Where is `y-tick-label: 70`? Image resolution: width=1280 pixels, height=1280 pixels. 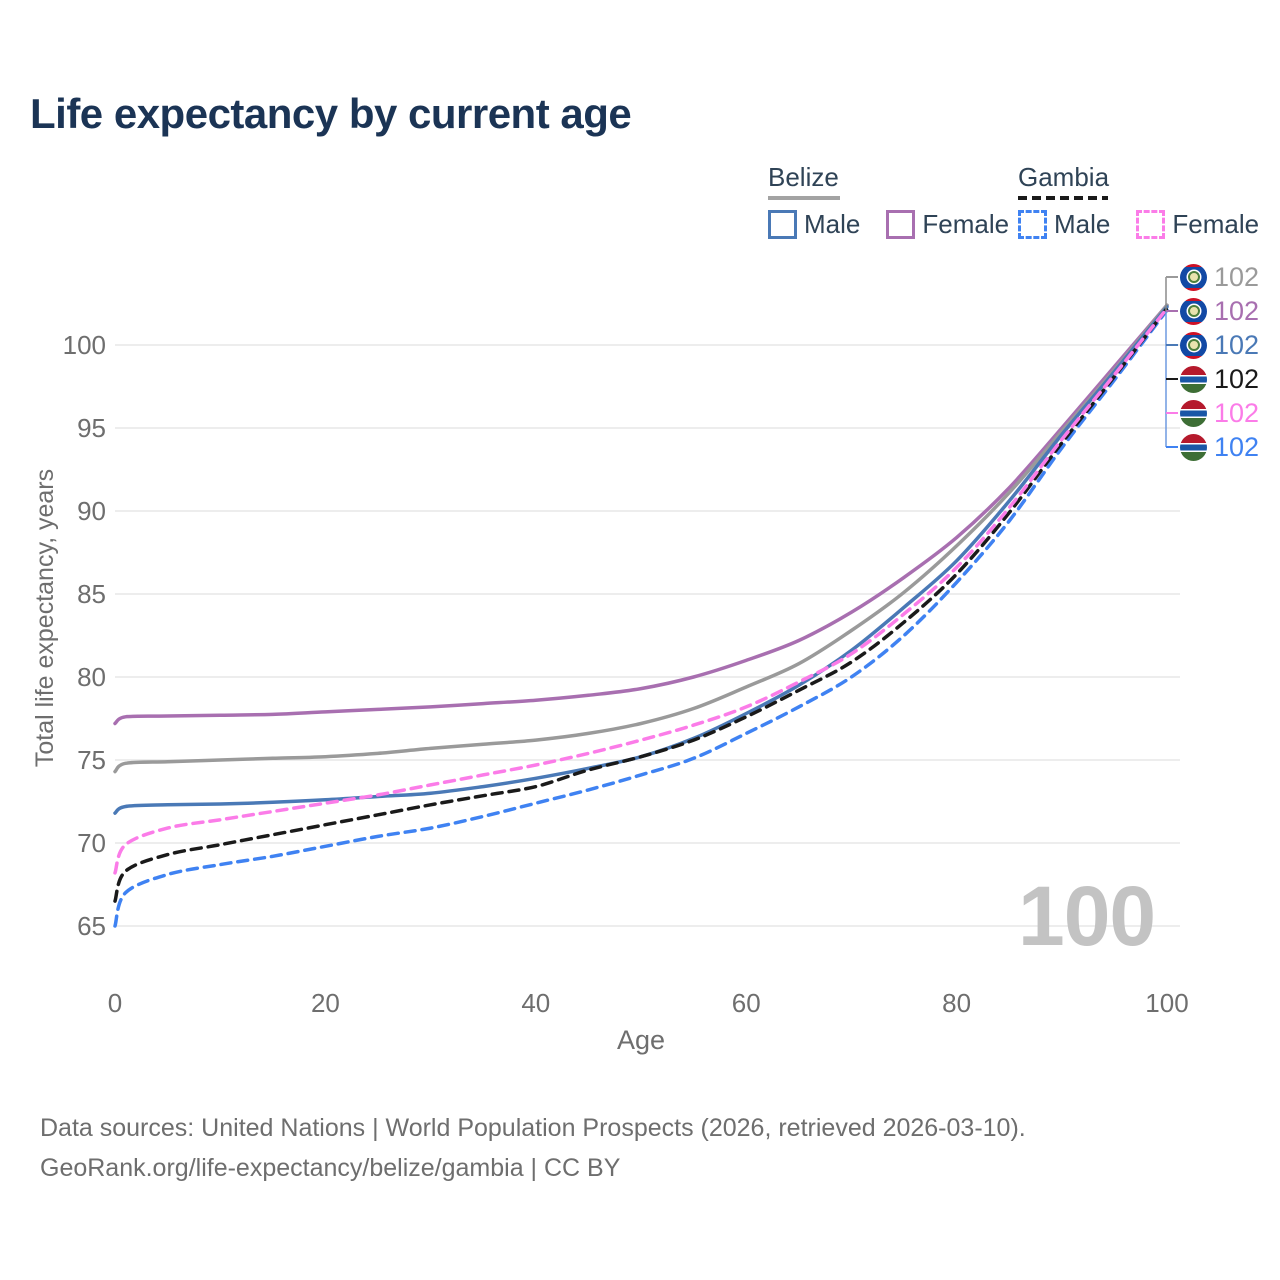
y-tick-label: 70 is located at coordinates (91, 843).